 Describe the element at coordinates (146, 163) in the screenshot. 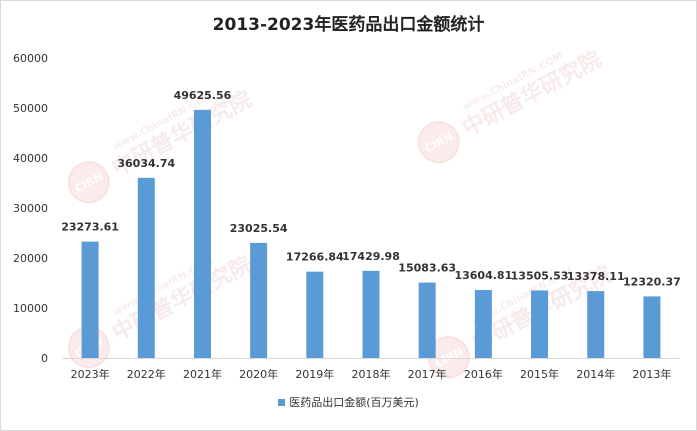

I see `data-label: 36034.74` at that location.